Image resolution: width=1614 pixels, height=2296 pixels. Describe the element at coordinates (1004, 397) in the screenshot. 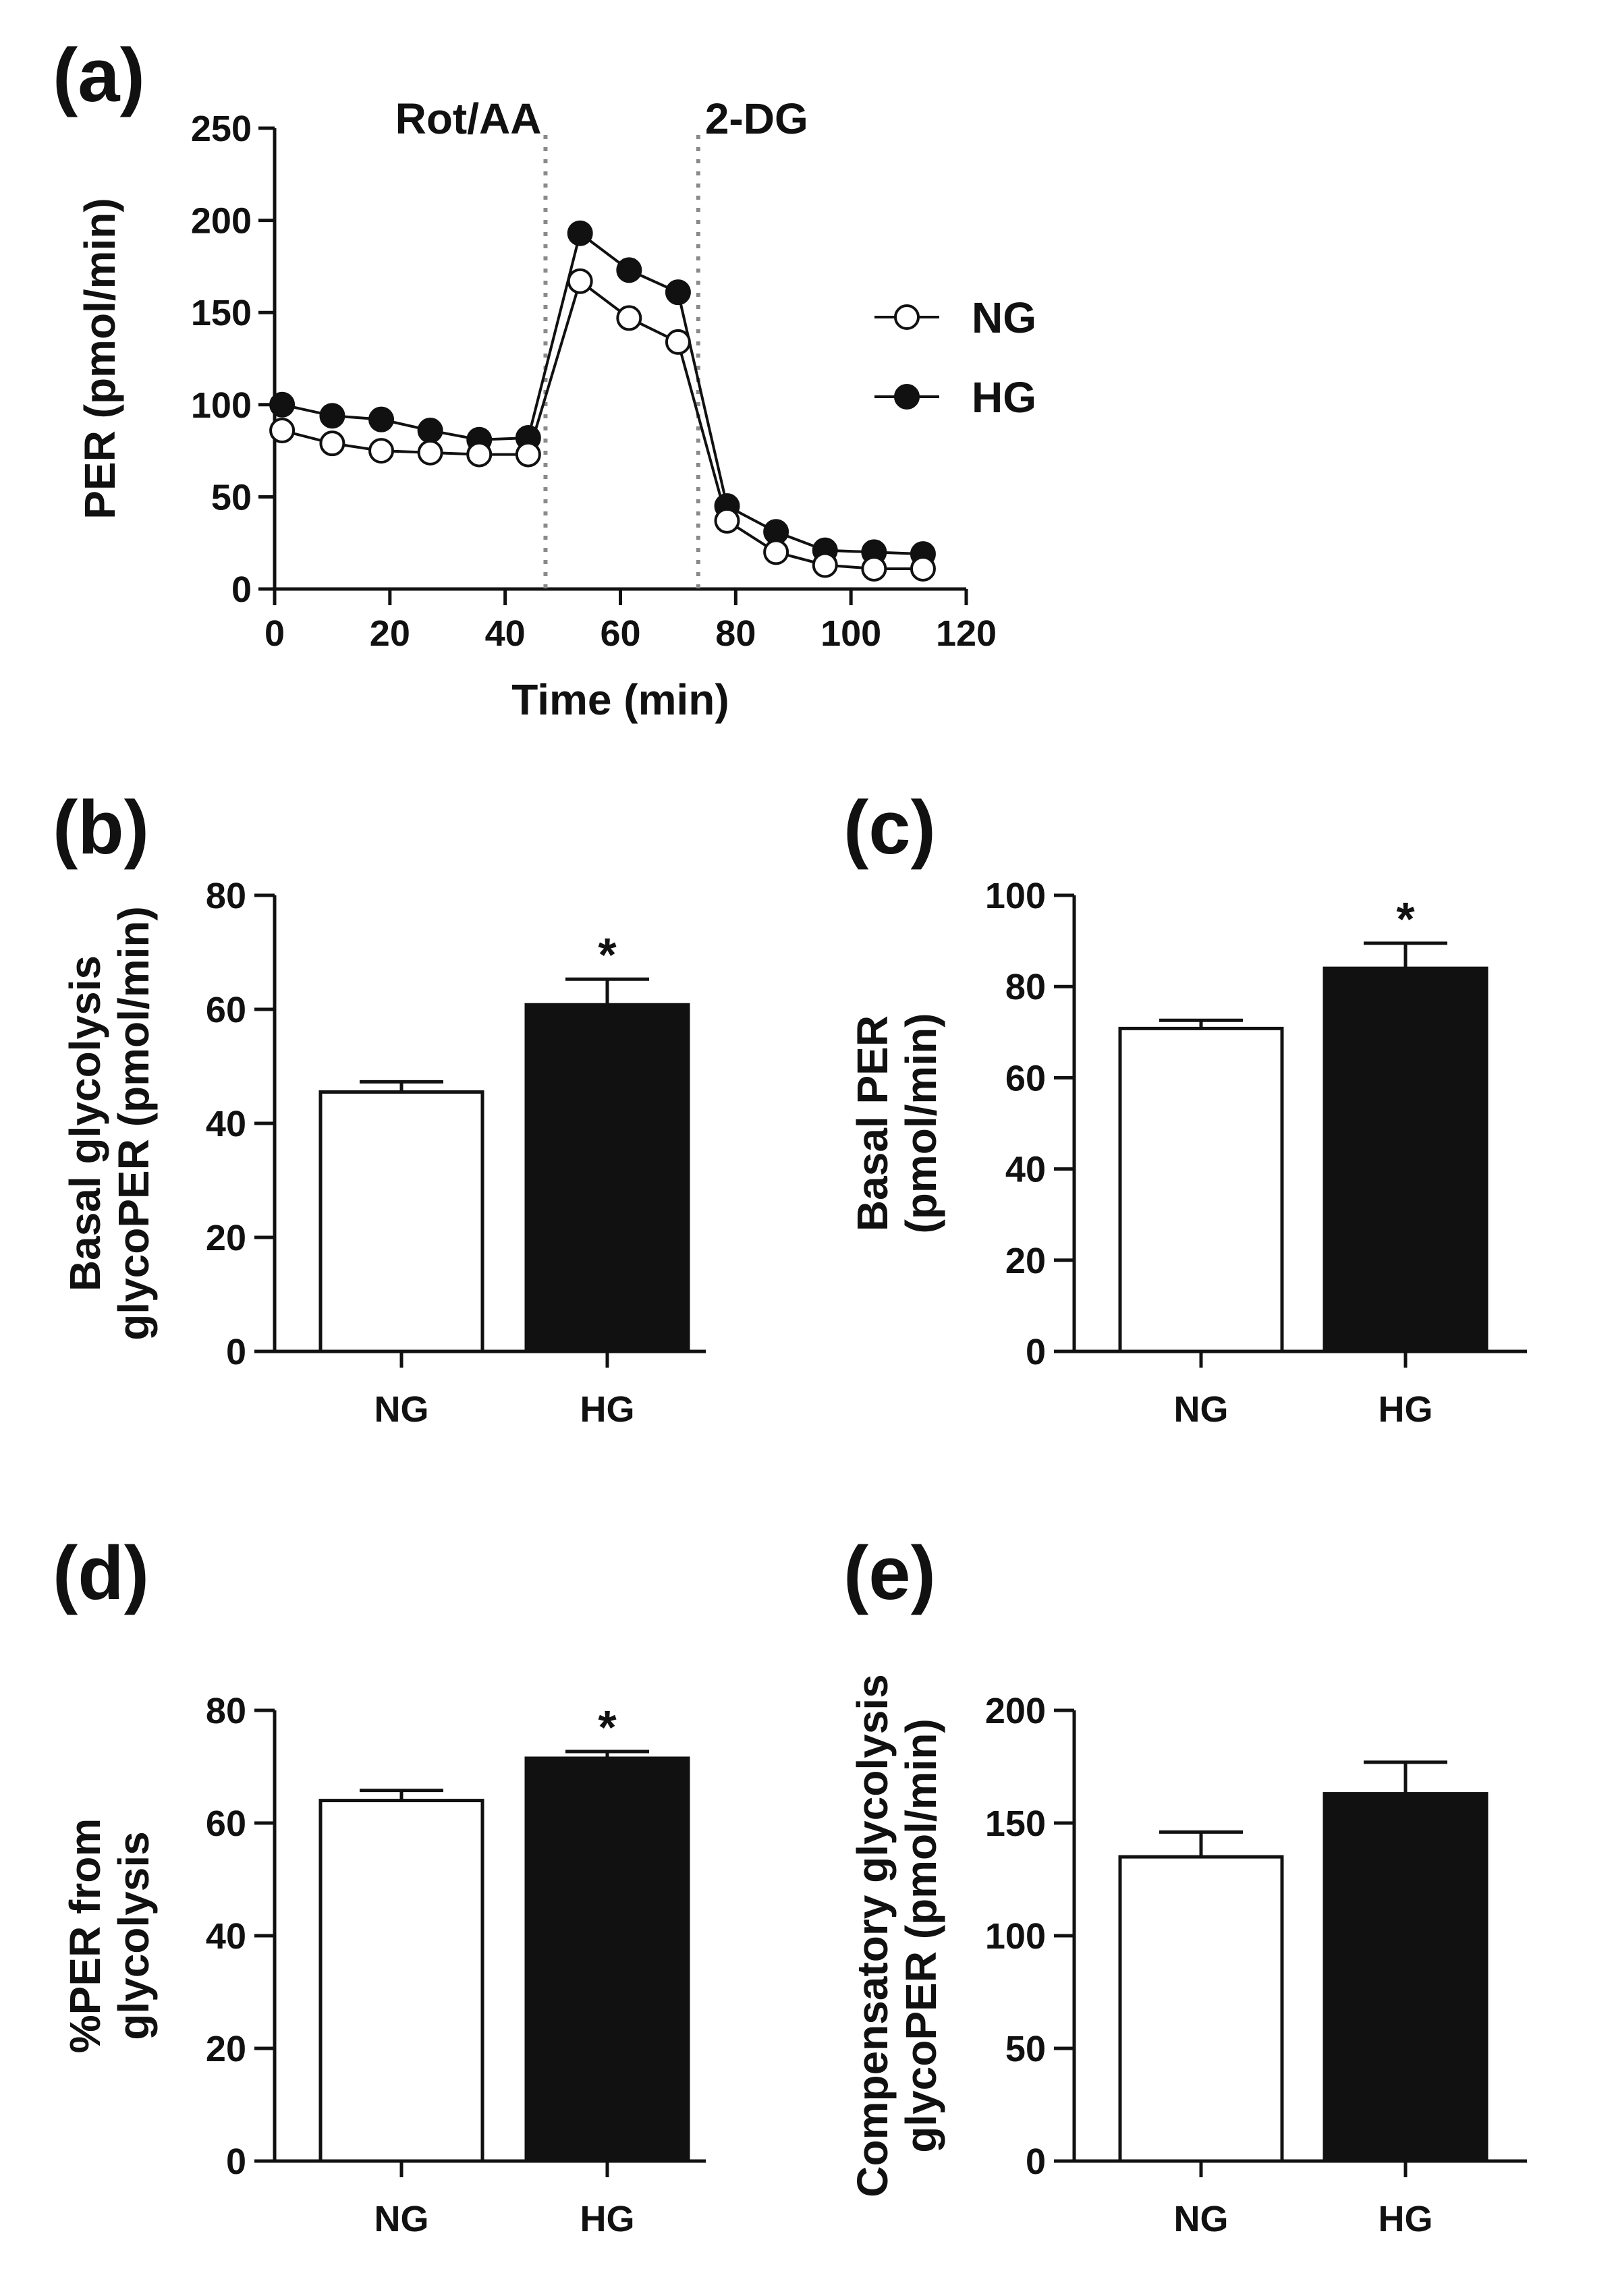

I see `legend-label: HG` at that location.